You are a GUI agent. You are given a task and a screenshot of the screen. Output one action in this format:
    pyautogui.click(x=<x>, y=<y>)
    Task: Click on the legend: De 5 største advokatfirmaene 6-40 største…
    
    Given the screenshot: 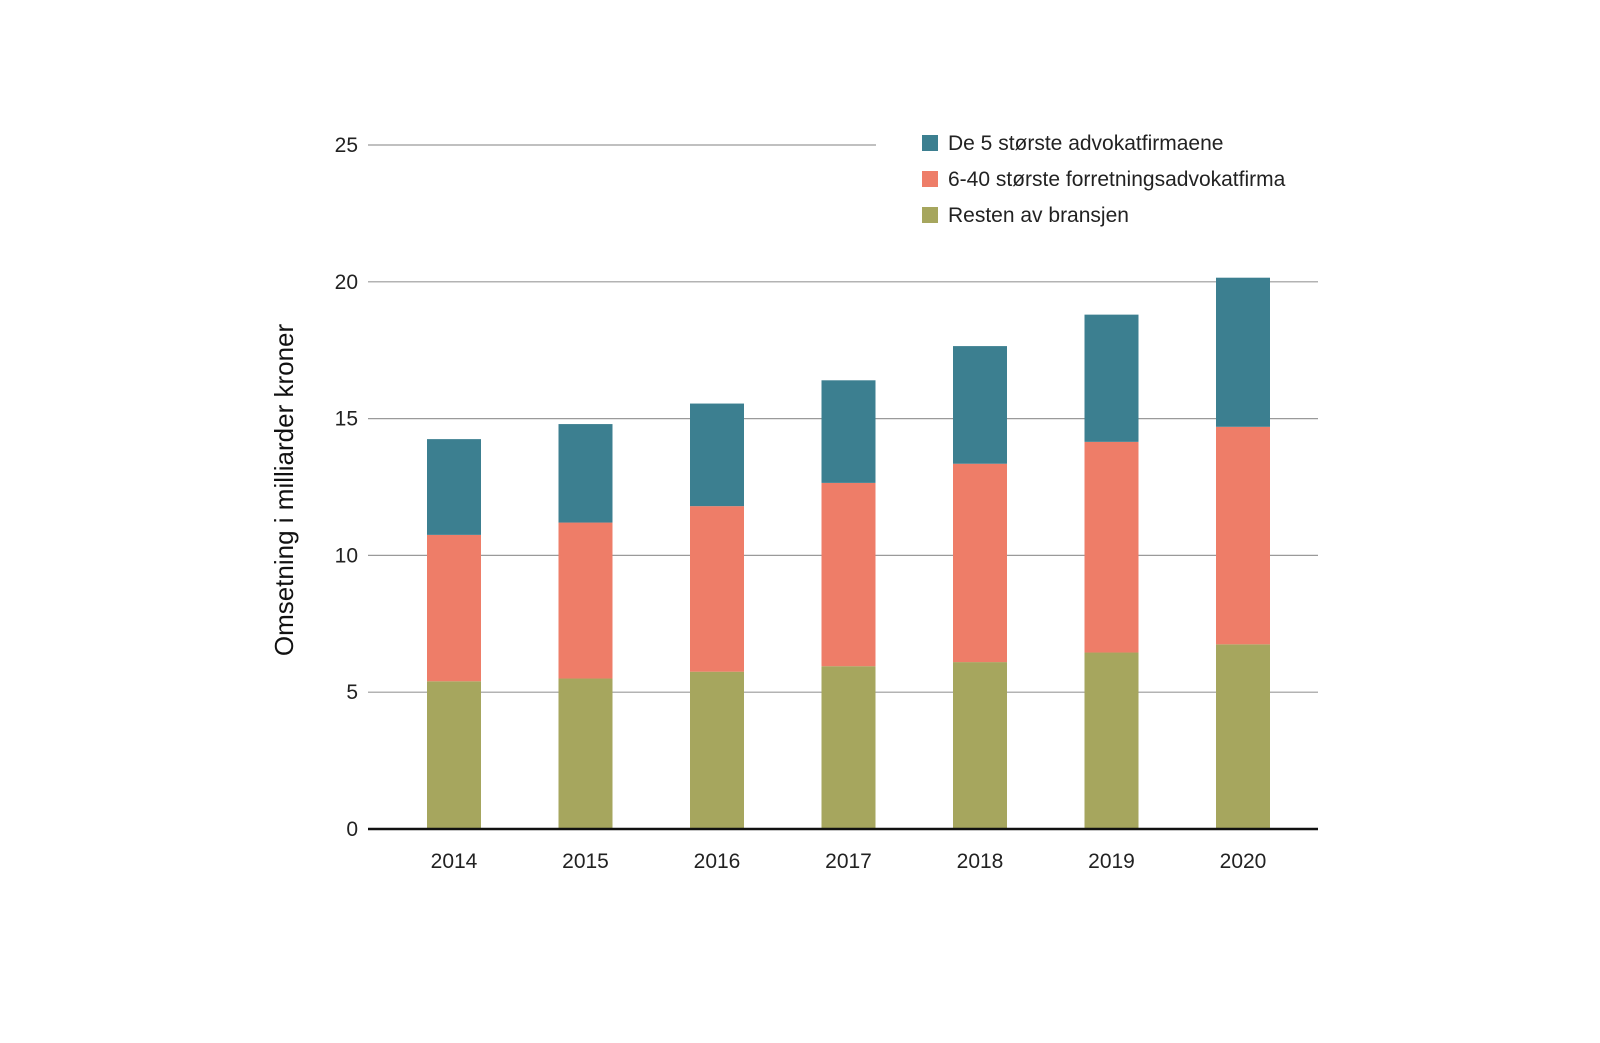 What is the action you would take?
    pyautogui.click(x=1104, y=179)
    